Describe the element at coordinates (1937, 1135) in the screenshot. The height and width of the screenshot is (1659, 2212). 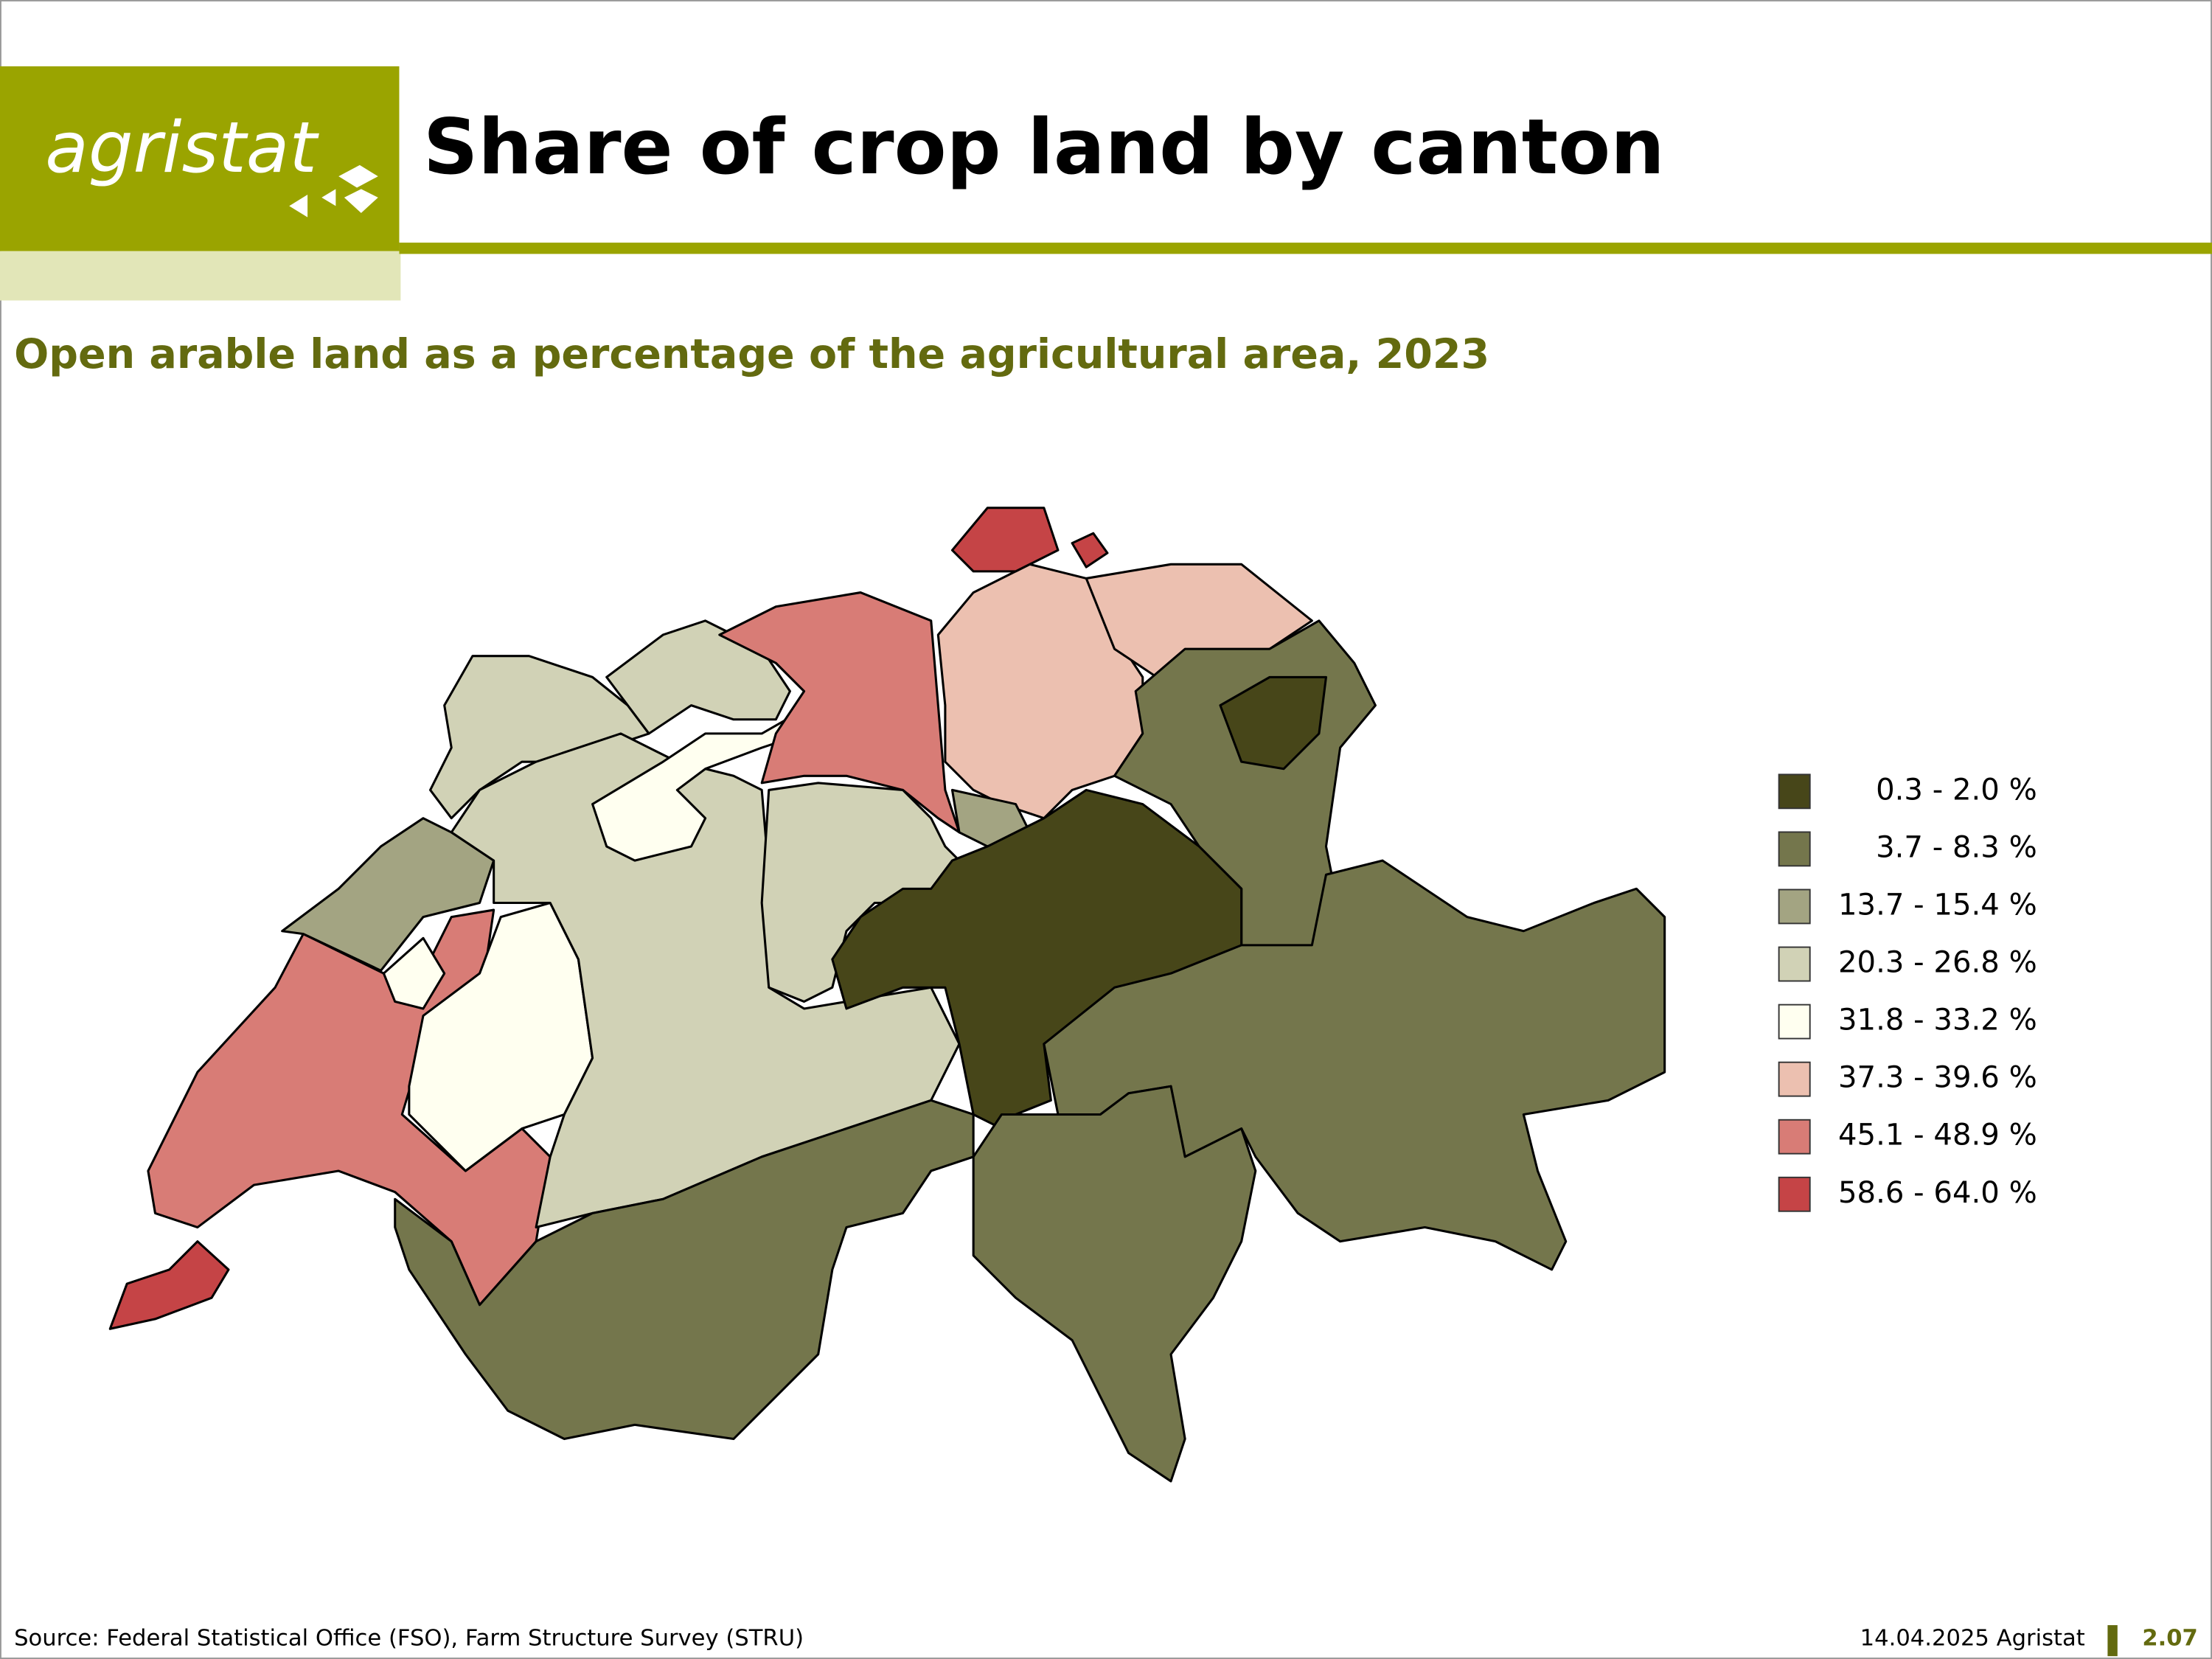
I see `legend-label: 45.1 - 48.9 %` at that location.